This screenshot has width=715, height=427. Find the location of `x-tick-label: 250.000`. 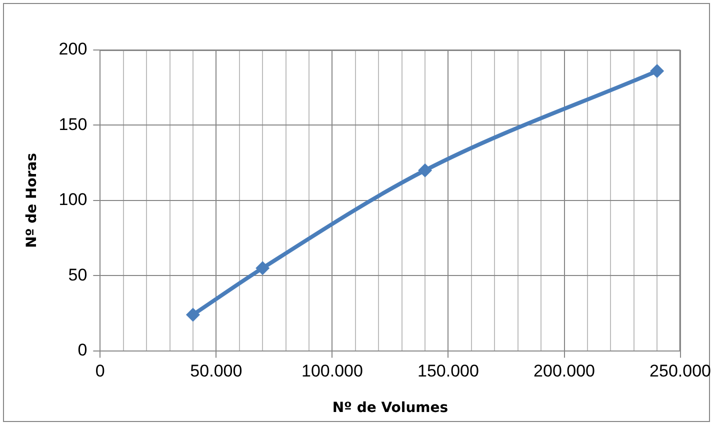

x-tick-label: 250.000 is located at coordinates (680, 371).